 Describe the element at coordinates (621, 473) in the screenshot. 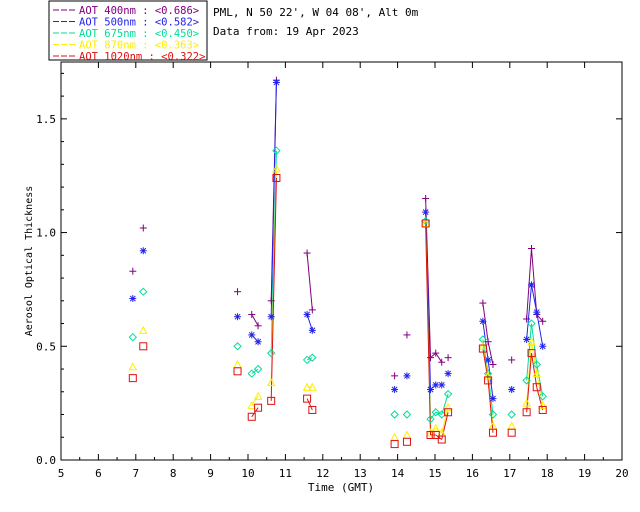

I see `x-tick-label: 20` at that location.